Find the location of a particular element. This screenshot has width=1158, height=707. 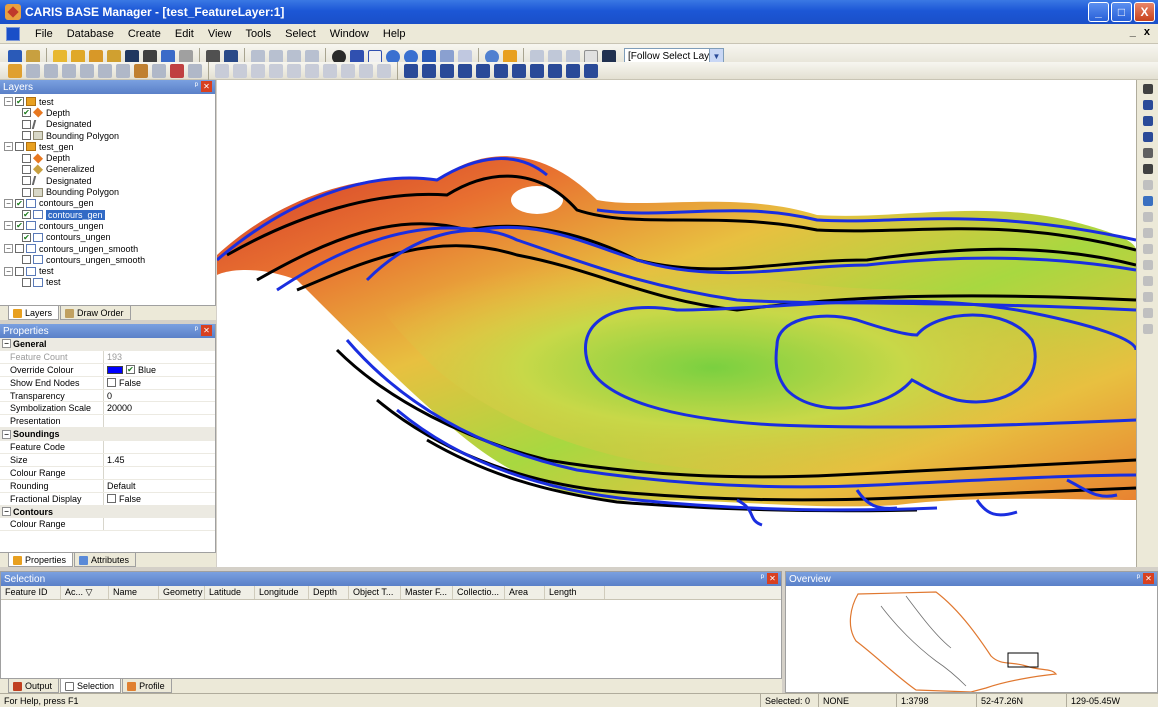

property-row: Size 1.45 is located at coordinates (107, 460).